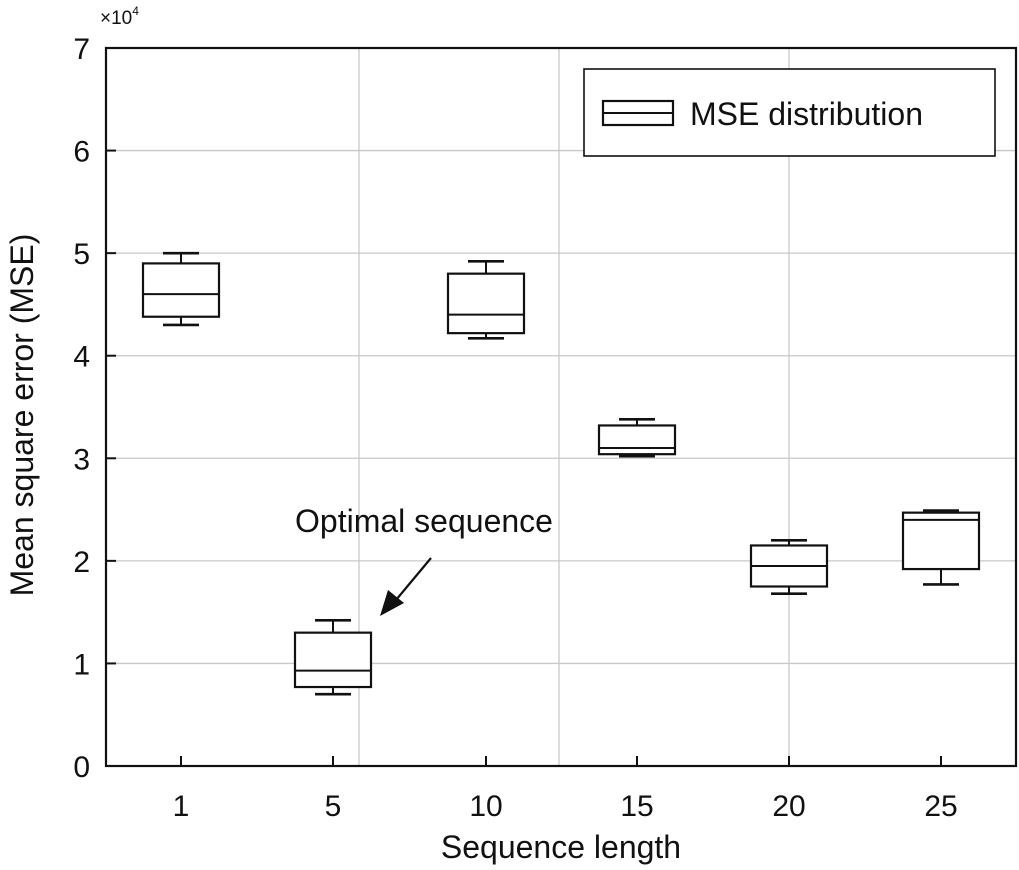  I want to click on x-tick-label: 1, so click(181, 806).